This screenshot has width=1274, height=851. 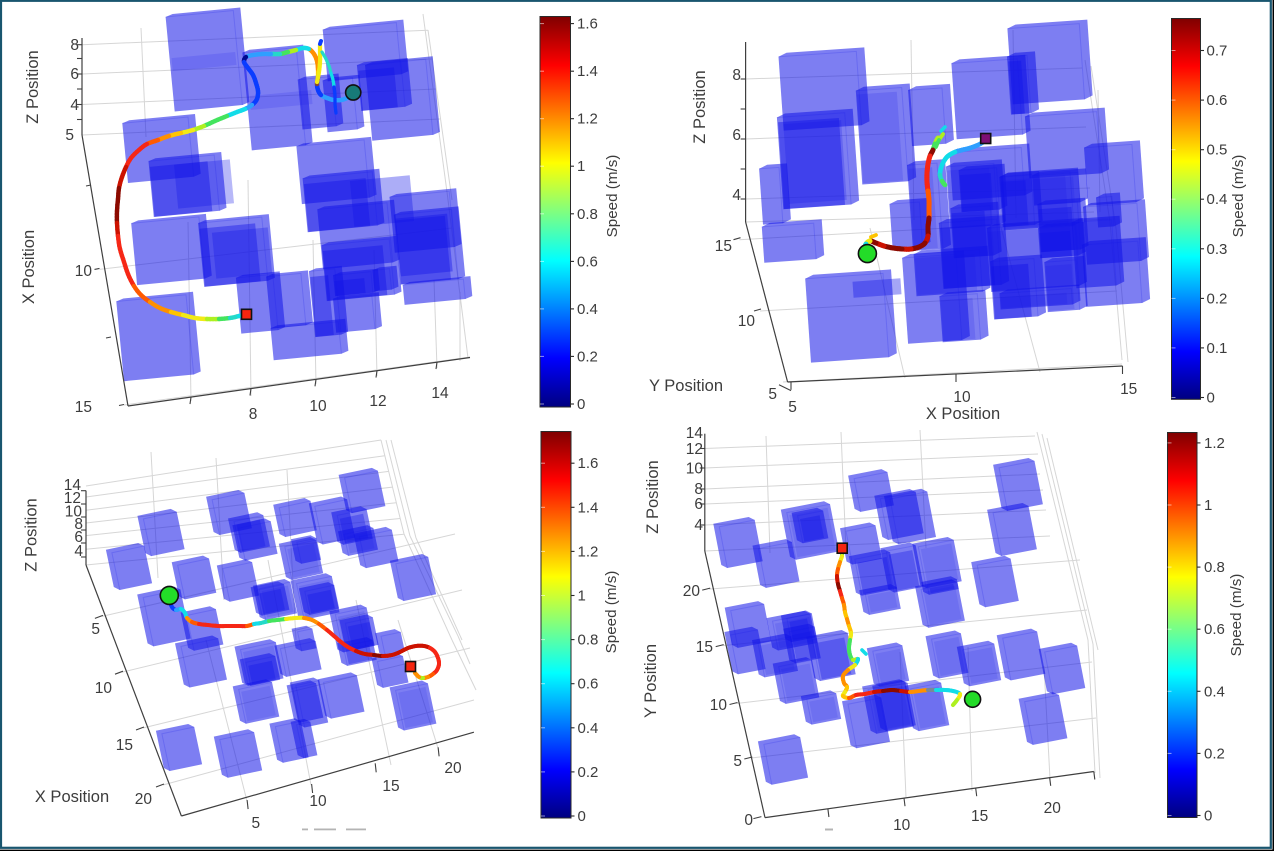 What do you see at coordinates (1217, 150) in the screenshot?
I see `svg-text: 0.5` at bounding box center [1217, 150].